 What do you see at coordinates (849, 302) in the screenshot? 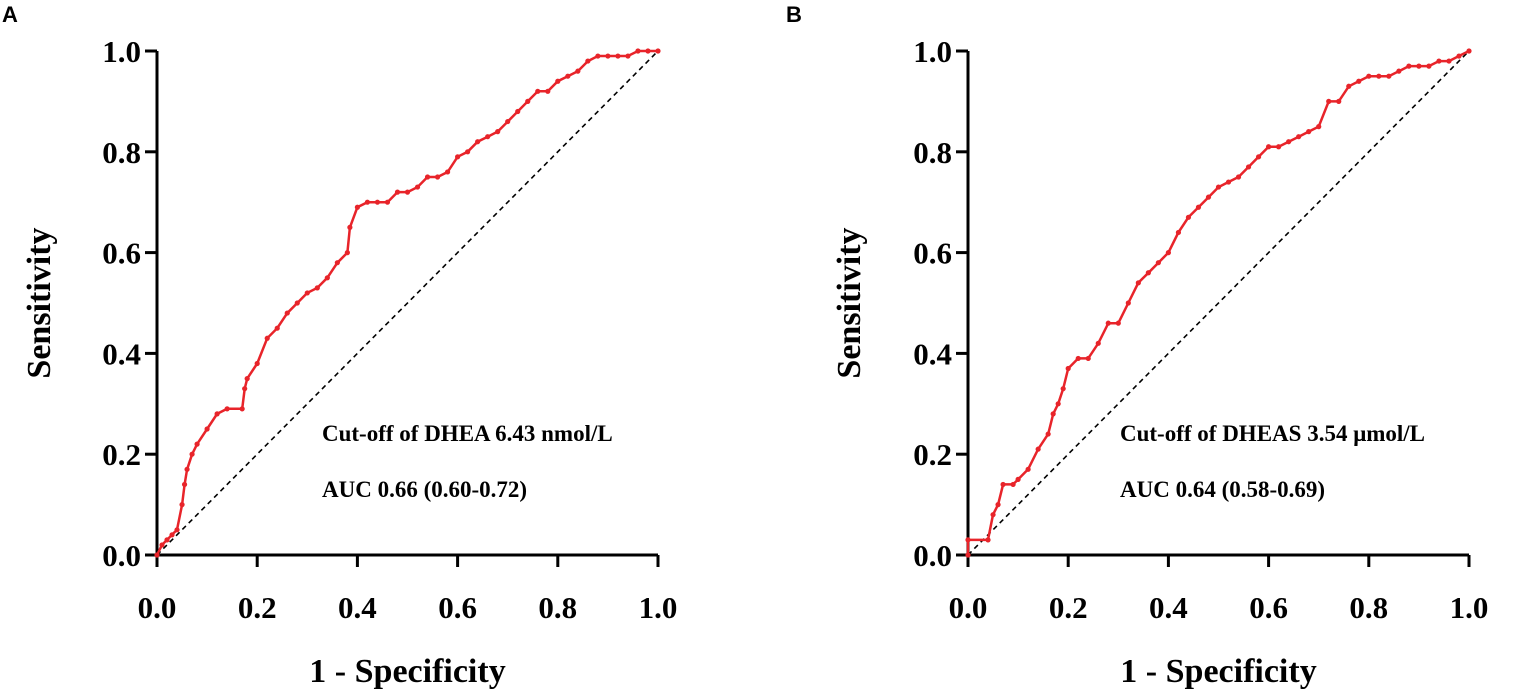
I see `y-axis-title: Sensitivity` at bounding box center [849, 302].